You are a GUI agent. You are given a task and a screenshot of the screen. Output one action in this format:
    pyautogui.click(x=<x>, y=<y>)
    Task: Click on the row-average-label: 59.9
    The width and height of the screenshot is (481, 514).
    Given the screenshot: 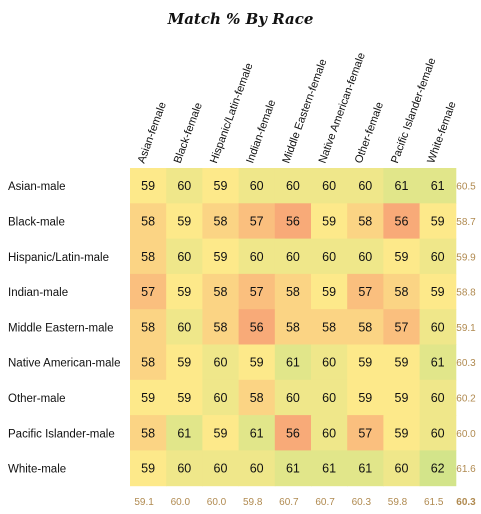 What is the action you would take?
    pyautogui.click(x=466, y=257)
    